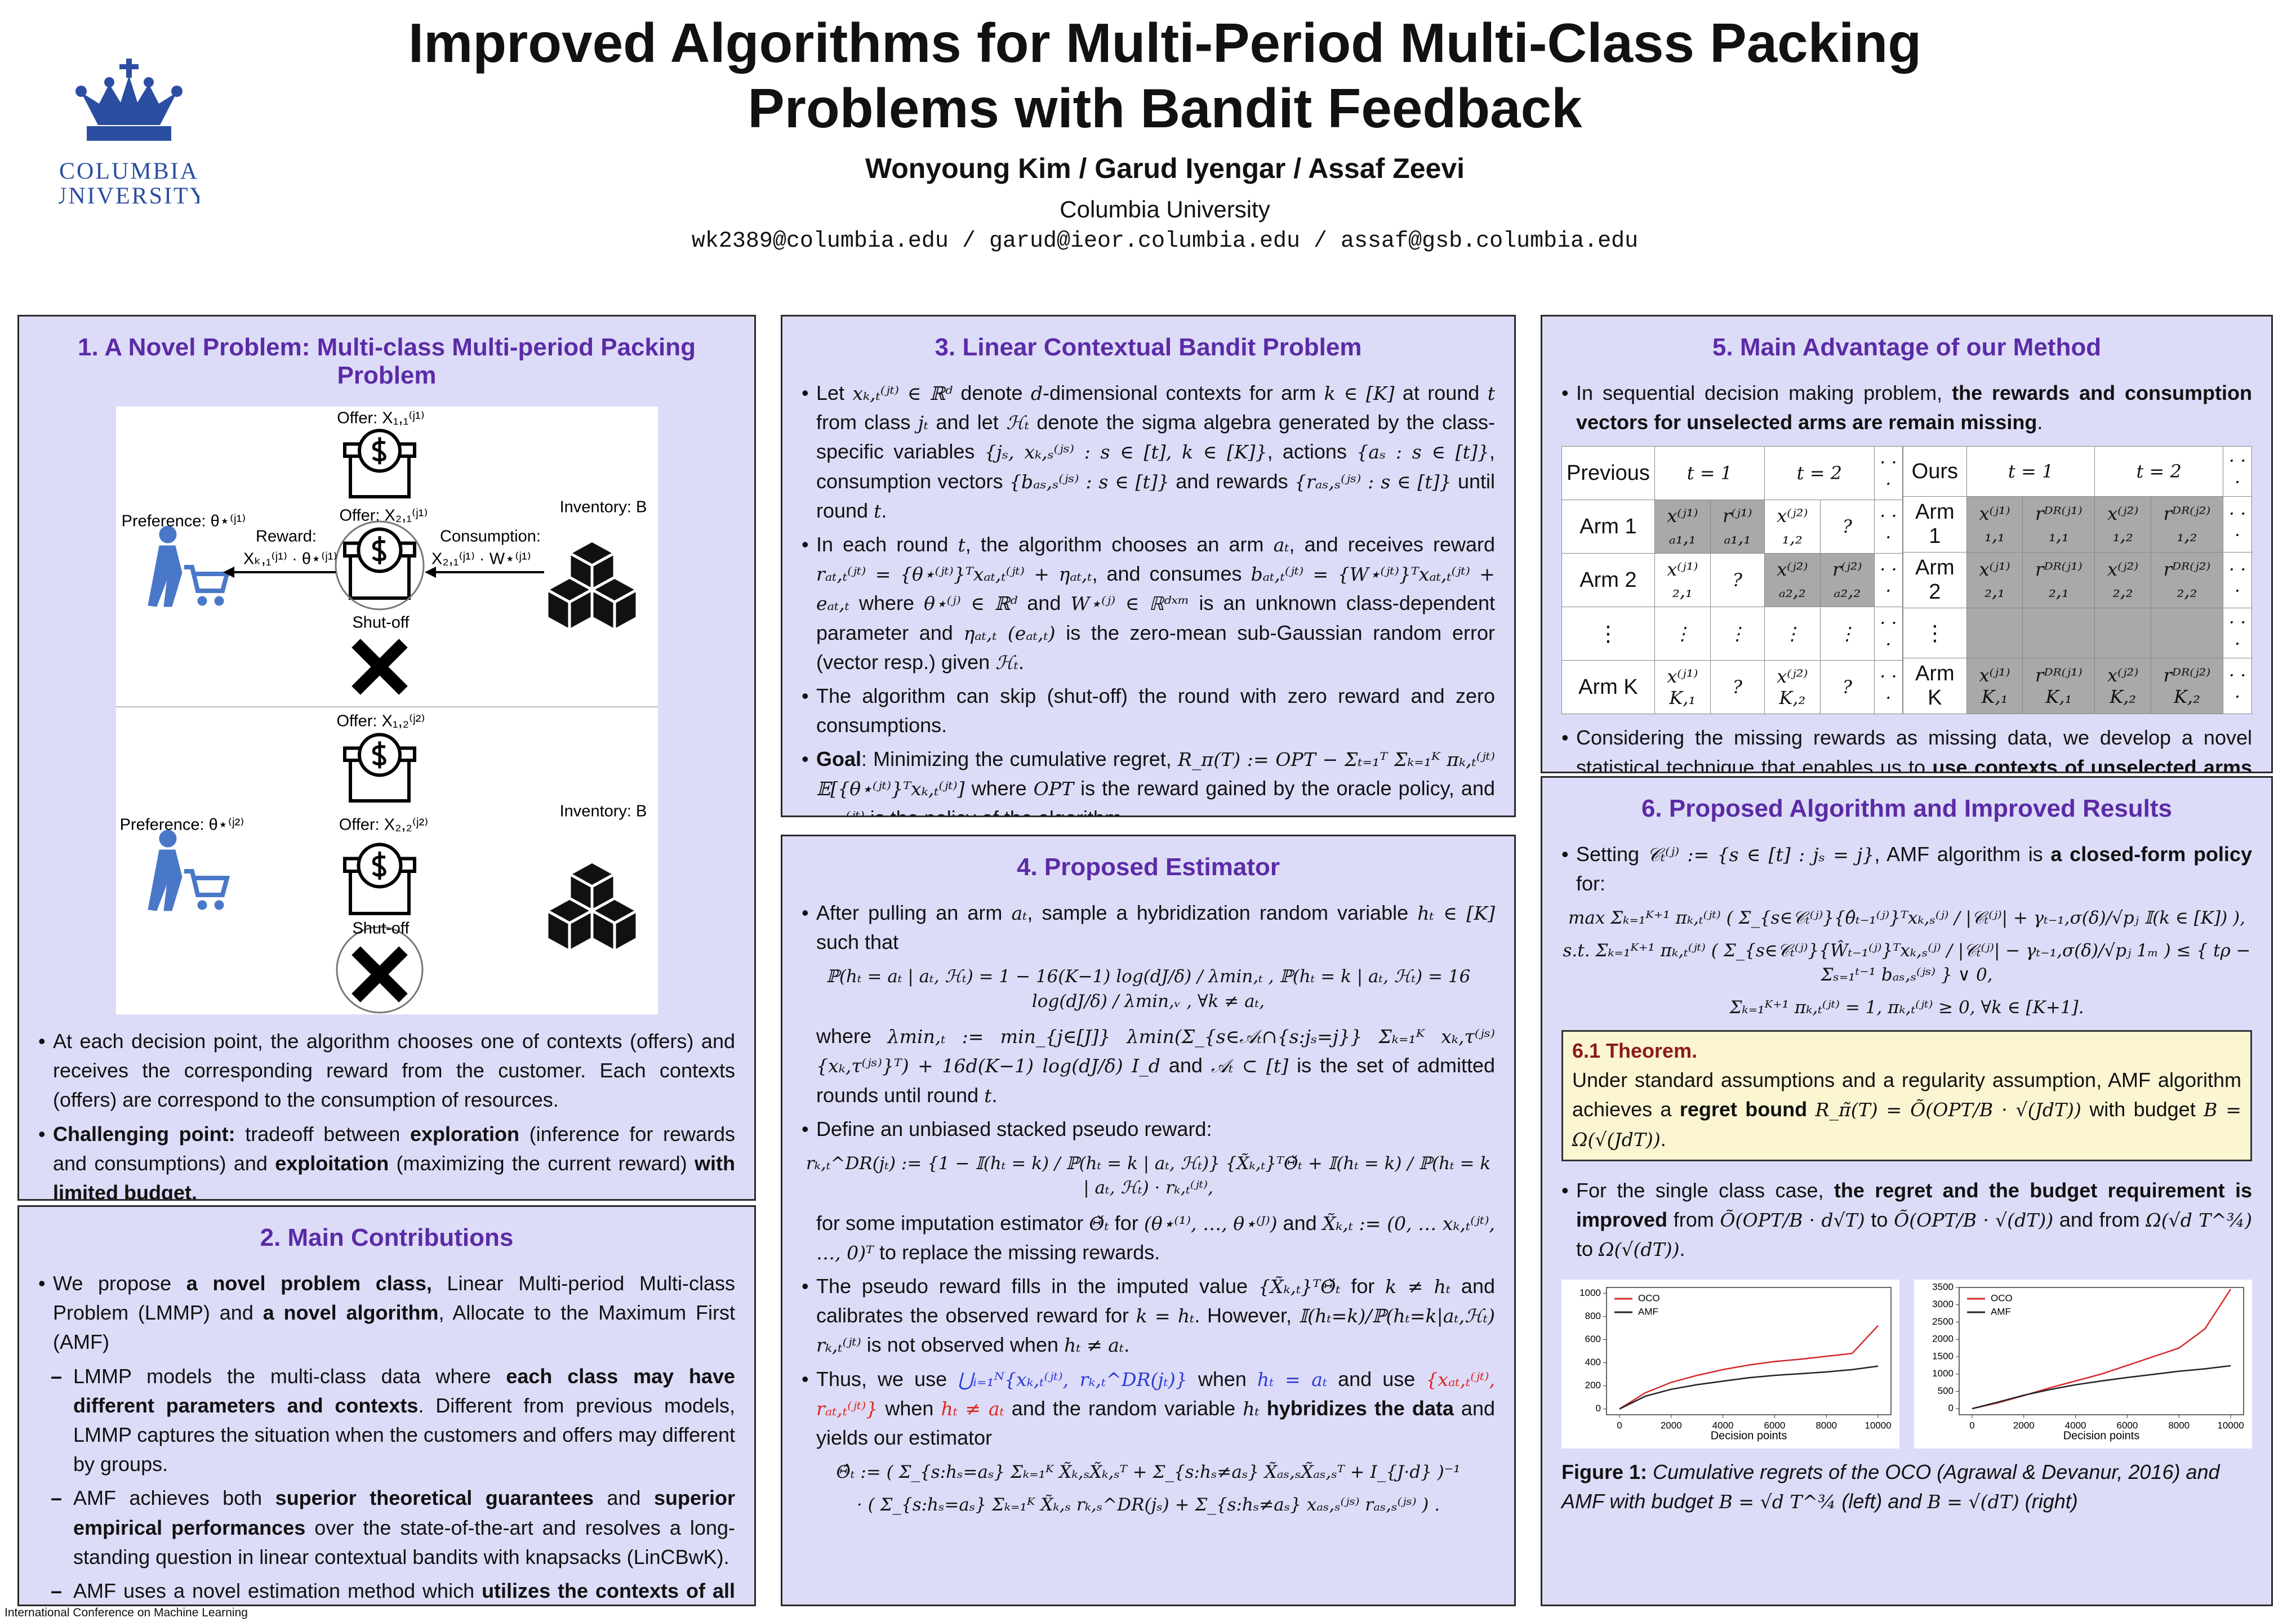 This screenshot has width=2296, height=1622. What do you see at coordinates (999, 788) in the screenshot?
I see `text-run: where` at bounding box center [999, 788].